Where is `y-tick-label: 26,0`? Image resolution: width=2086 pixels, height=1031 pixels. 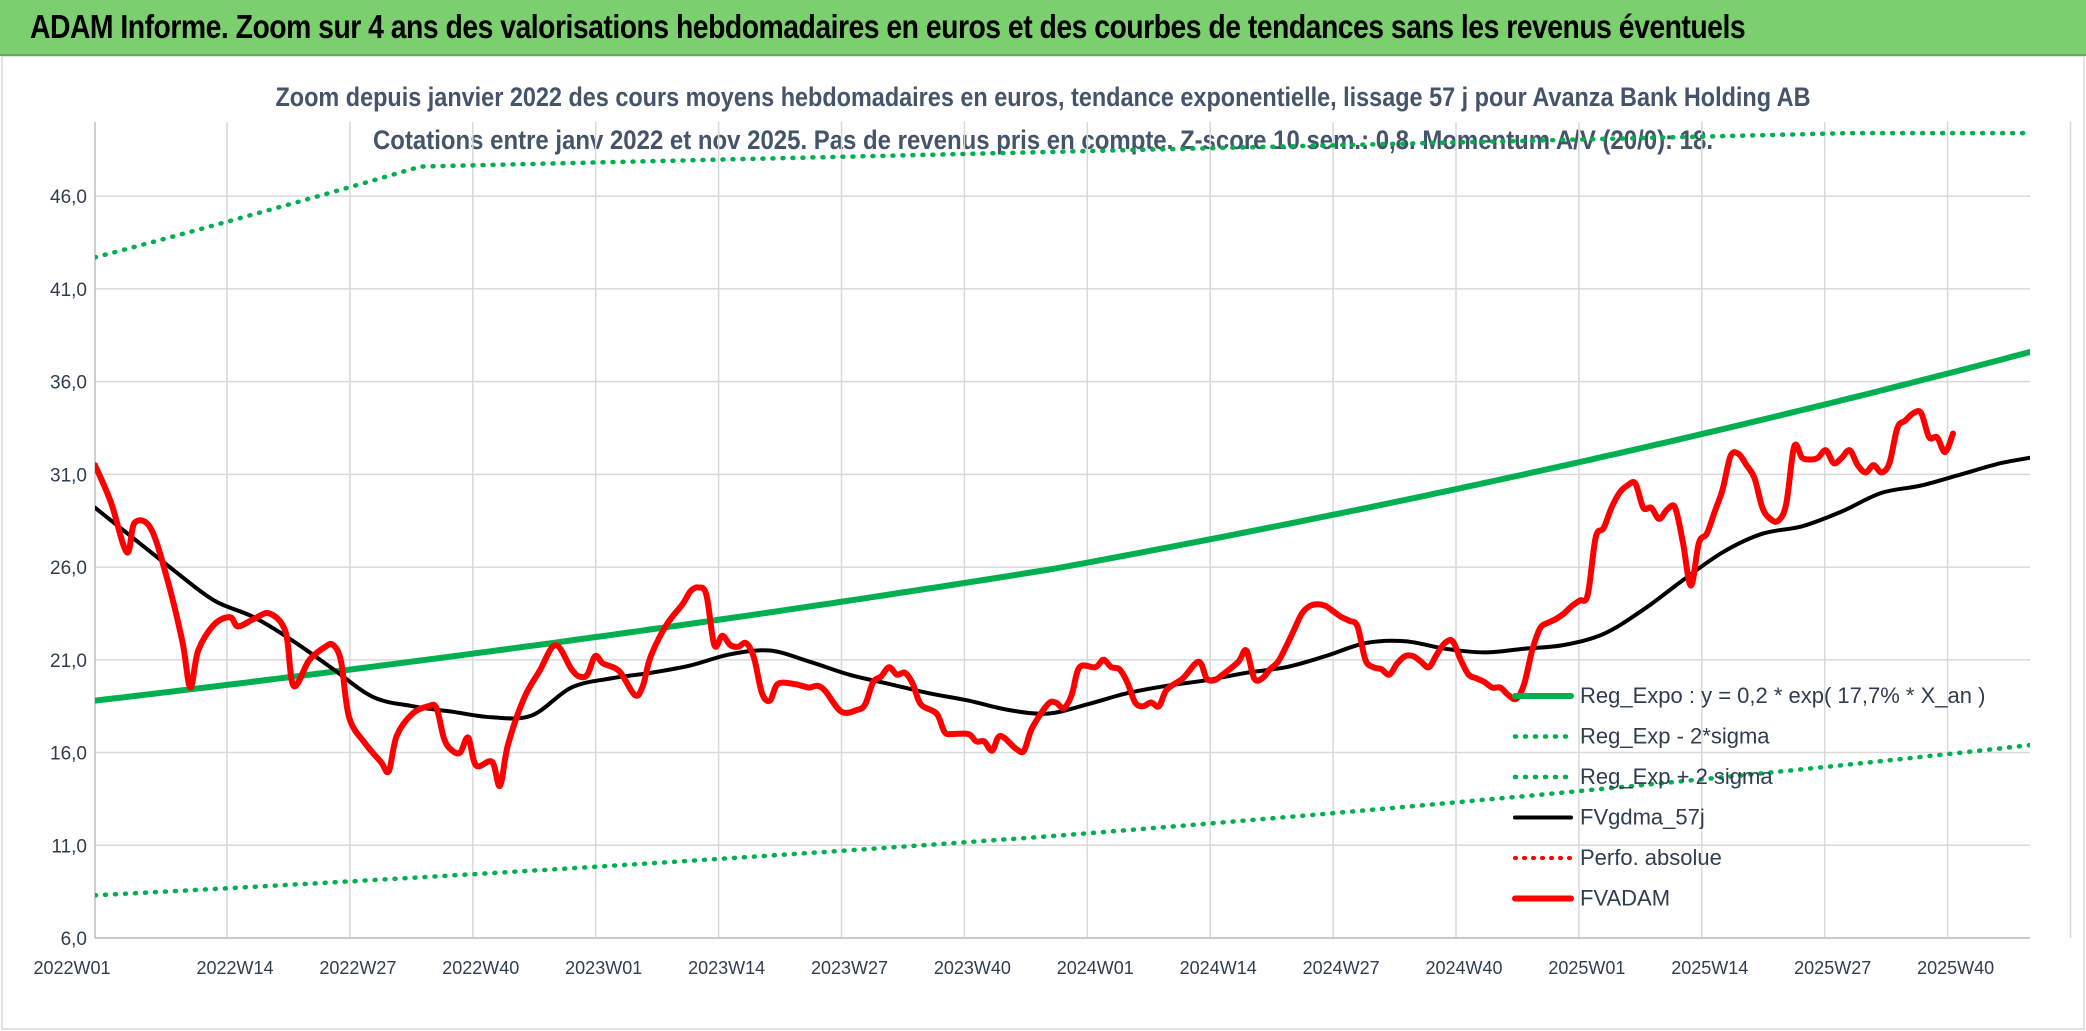 y-tick-label: 26,0 is located at coordinates (68, 568).